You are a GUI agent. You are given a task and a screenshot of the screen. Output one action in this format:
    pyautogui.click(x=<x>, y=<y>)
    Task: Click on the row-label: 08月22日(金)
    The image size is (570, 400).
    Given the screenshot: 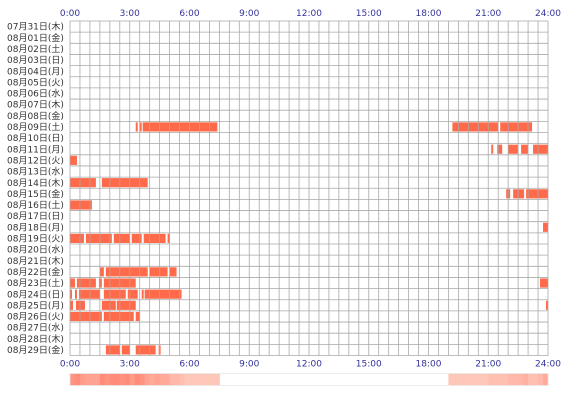 What is the action you would take?
    pyautogui.click(x=35, y=272)
    